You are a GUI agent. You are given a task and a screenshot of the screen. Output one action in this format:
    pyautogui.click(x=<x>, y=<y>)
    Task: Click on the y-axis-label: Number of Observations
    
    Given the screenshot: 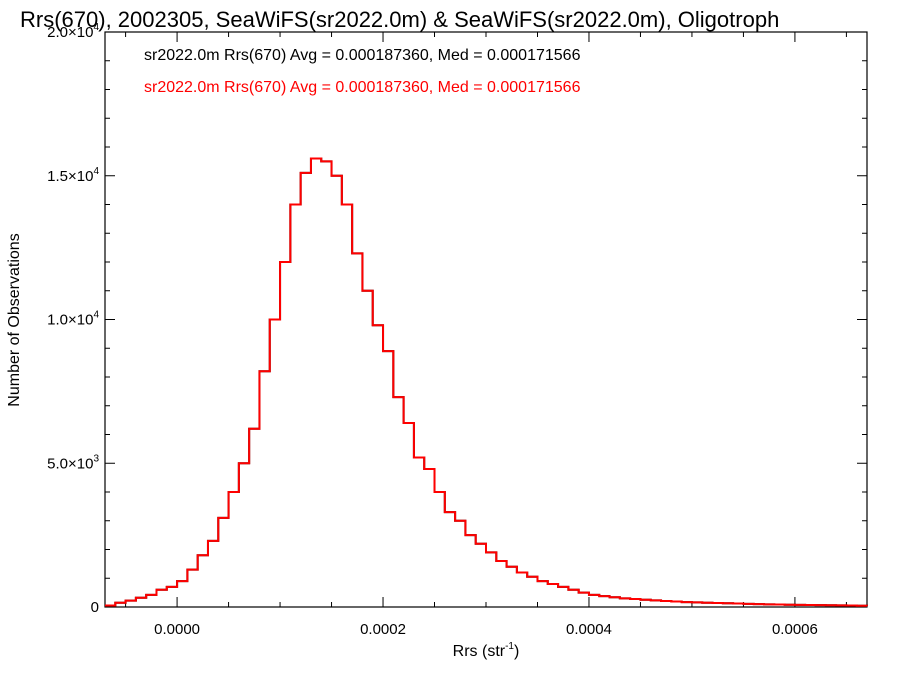 What is the action you would take?
    pyautogui.click(x=14, y=319)
    